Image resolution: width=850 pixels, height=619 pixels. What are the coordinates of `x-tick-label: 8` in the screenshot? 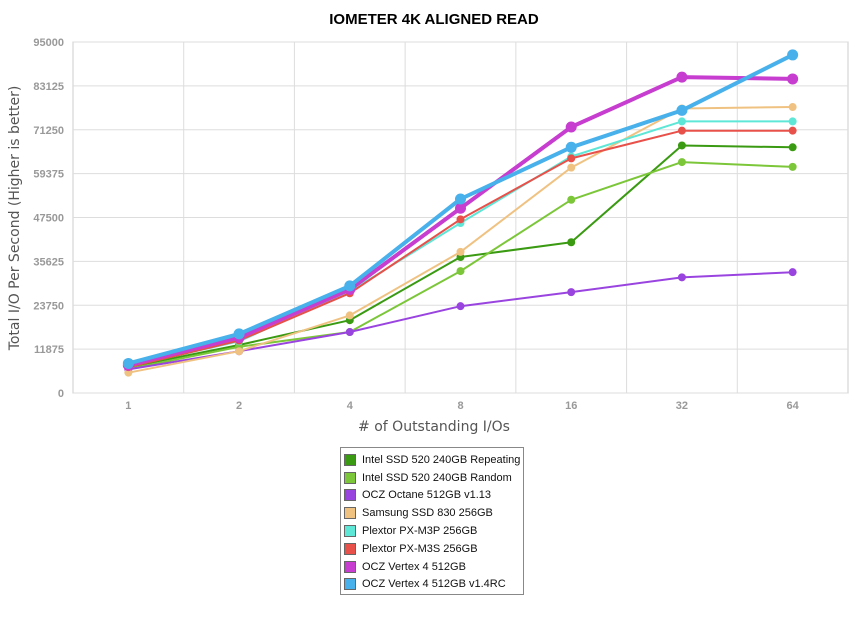 It's located at (460, 406).